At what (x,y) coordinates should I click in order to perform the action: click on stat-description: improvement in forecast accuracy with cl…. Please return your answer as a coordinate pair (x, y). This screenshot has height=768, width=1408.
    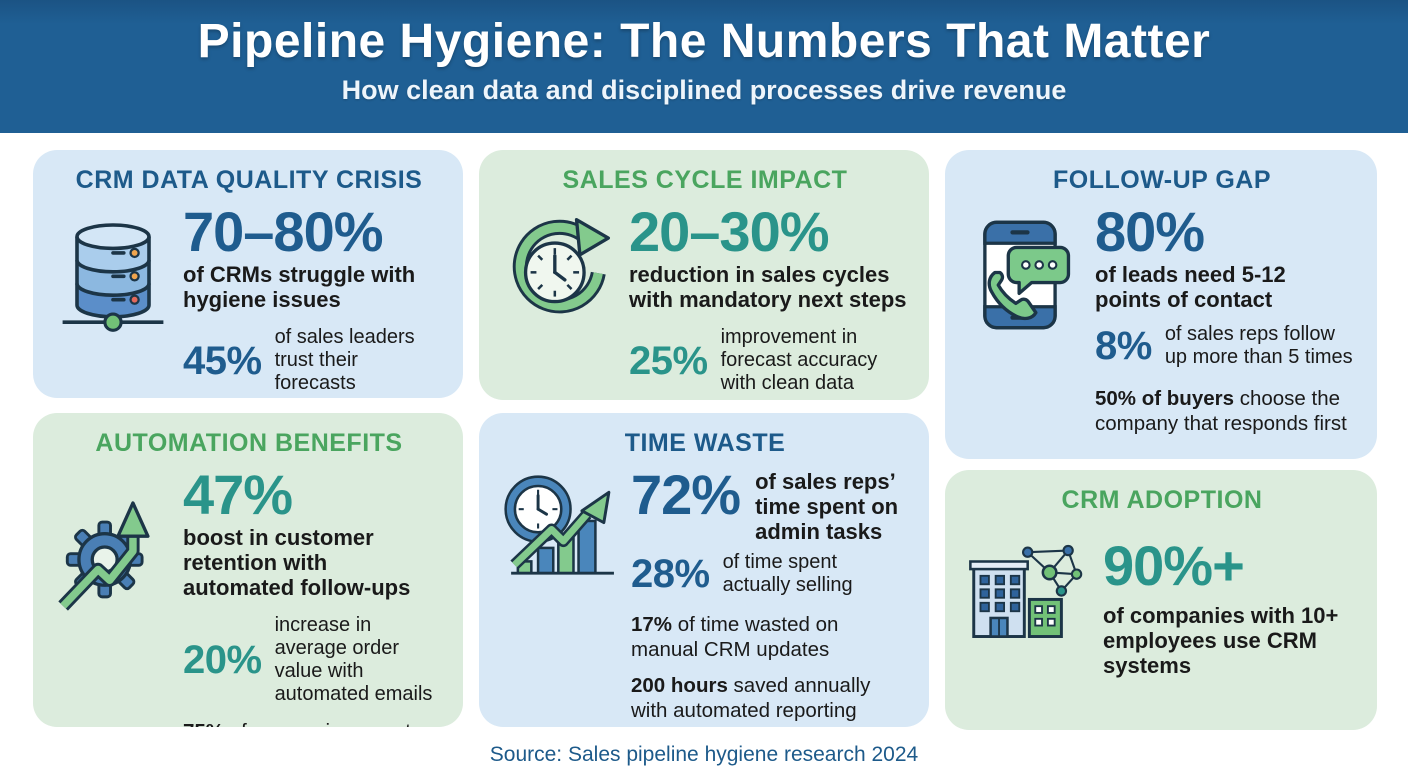
    Looking at the image, I should click on (799, 360).